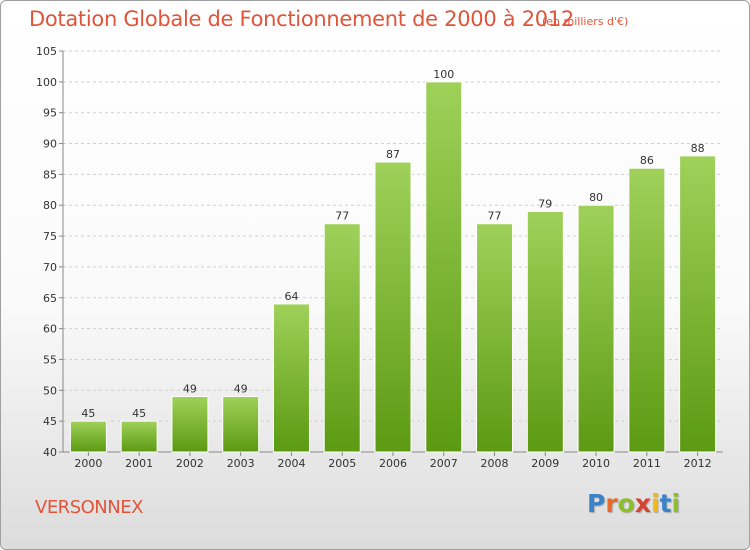  What do you see at coordinates (139, 436) in the screenshot?
I see `bar-2001` at bounding box center [139, 436].